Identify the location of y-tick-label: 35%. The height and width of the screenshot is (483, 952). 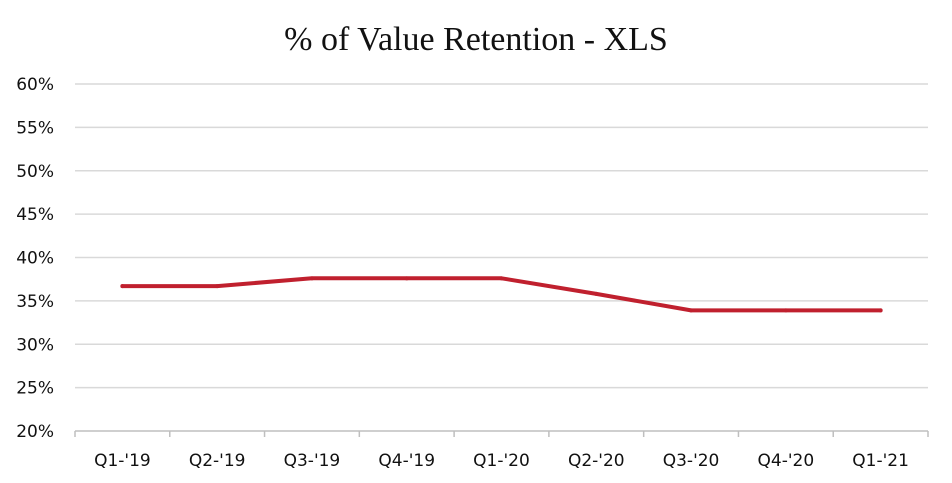
(35, 302).